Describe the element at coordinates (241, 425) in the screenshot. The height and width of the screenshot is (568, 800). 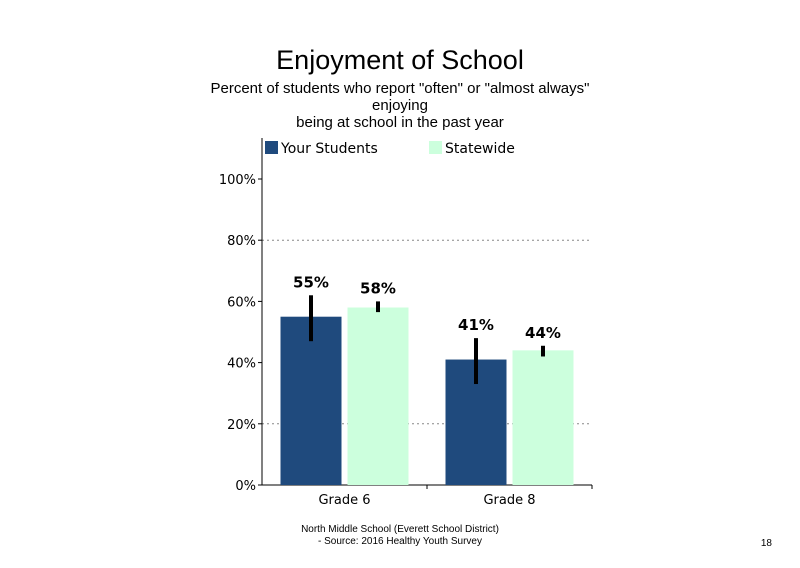
I see `y-tick-label-20: 20%` at that location.